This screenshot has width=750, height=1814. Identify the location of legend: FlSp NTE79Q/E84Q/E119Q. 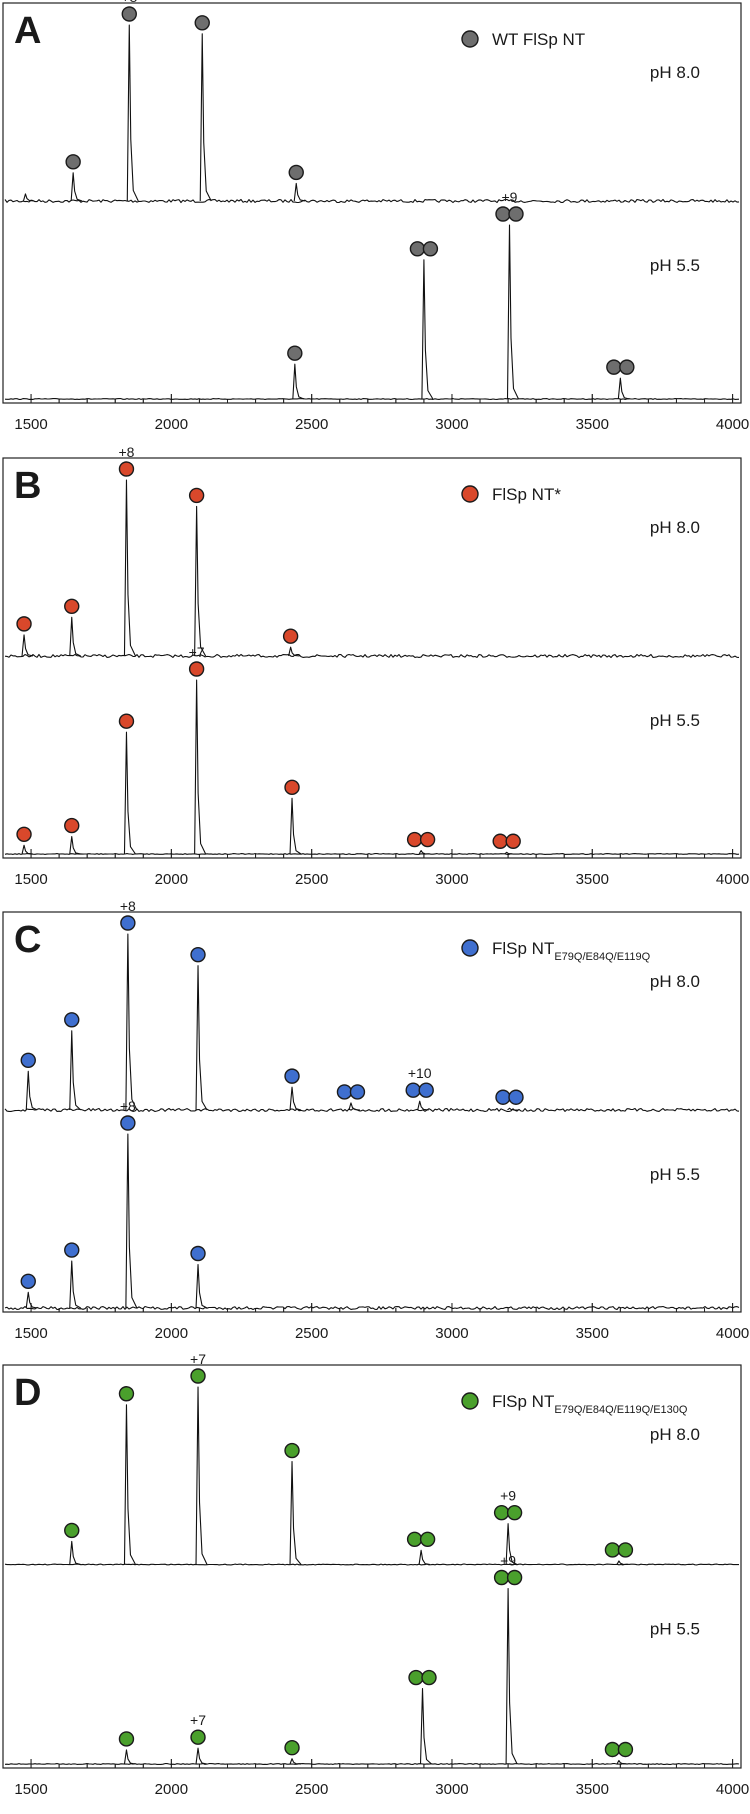
(556, 951).